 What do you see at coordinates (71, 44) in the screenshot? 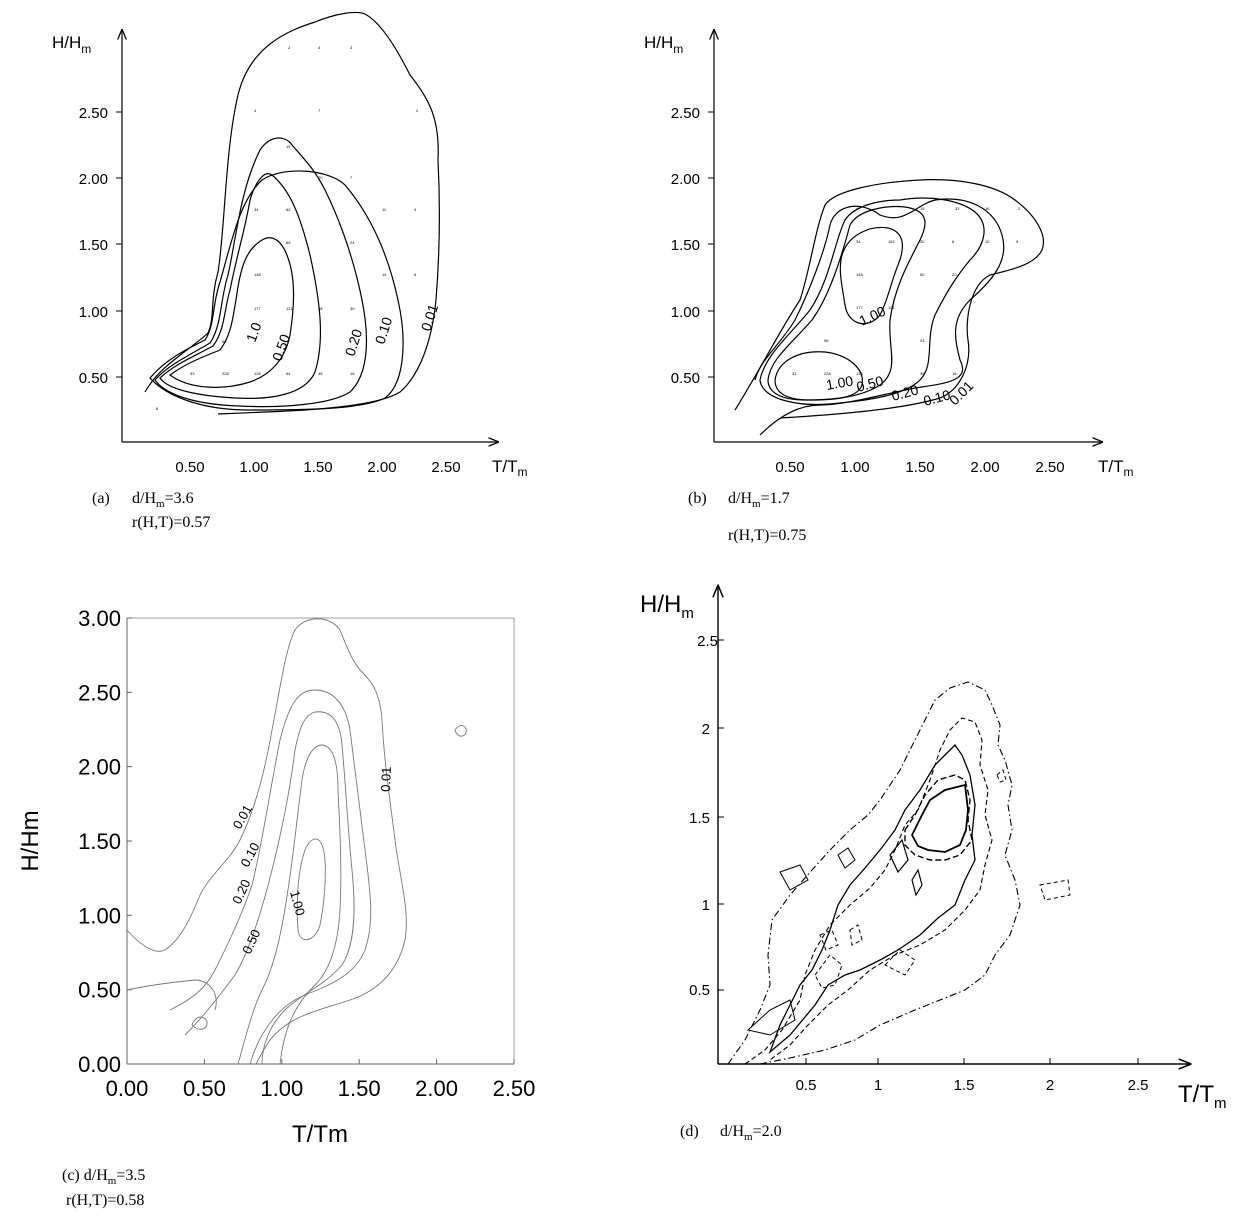
I see `panel-a-y-axis-label: H/Hm` at bounding box center [71, 44].